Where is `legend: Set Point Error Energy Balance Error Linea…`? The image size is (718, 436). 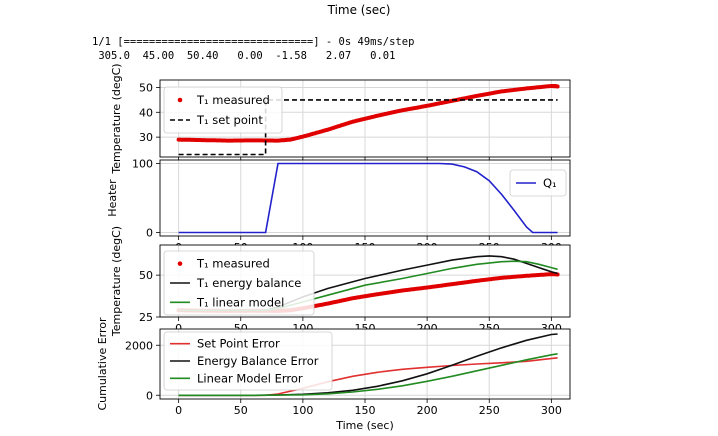 legend: Set Point Error Energy Balance Error Linea… is located at coordinates (248, 361).